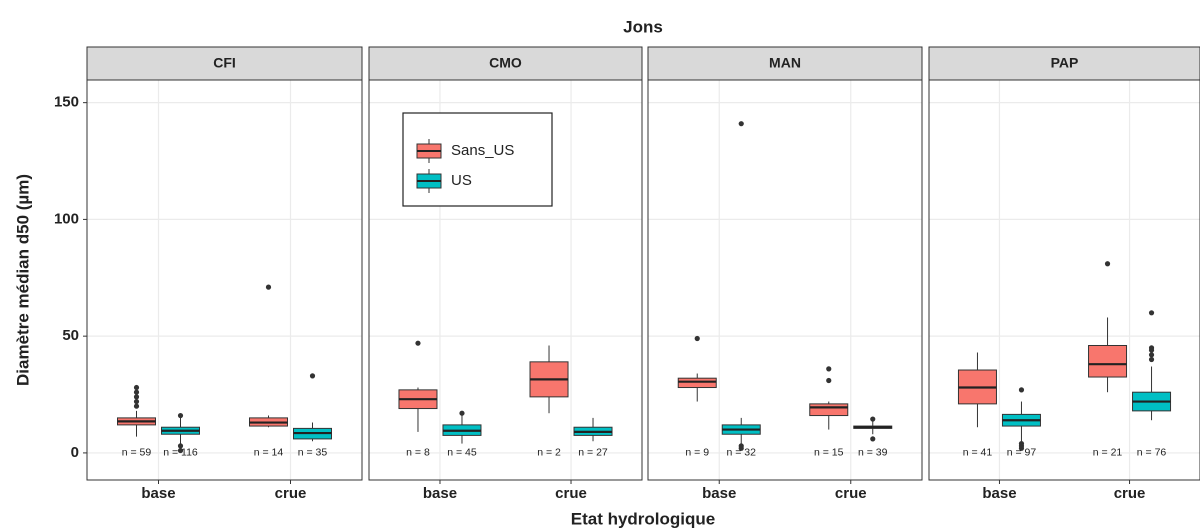  Describe the element at coordinates (643, 518) in the screenshot. I see `x-axis-title: Etat hydrologique` at that location.